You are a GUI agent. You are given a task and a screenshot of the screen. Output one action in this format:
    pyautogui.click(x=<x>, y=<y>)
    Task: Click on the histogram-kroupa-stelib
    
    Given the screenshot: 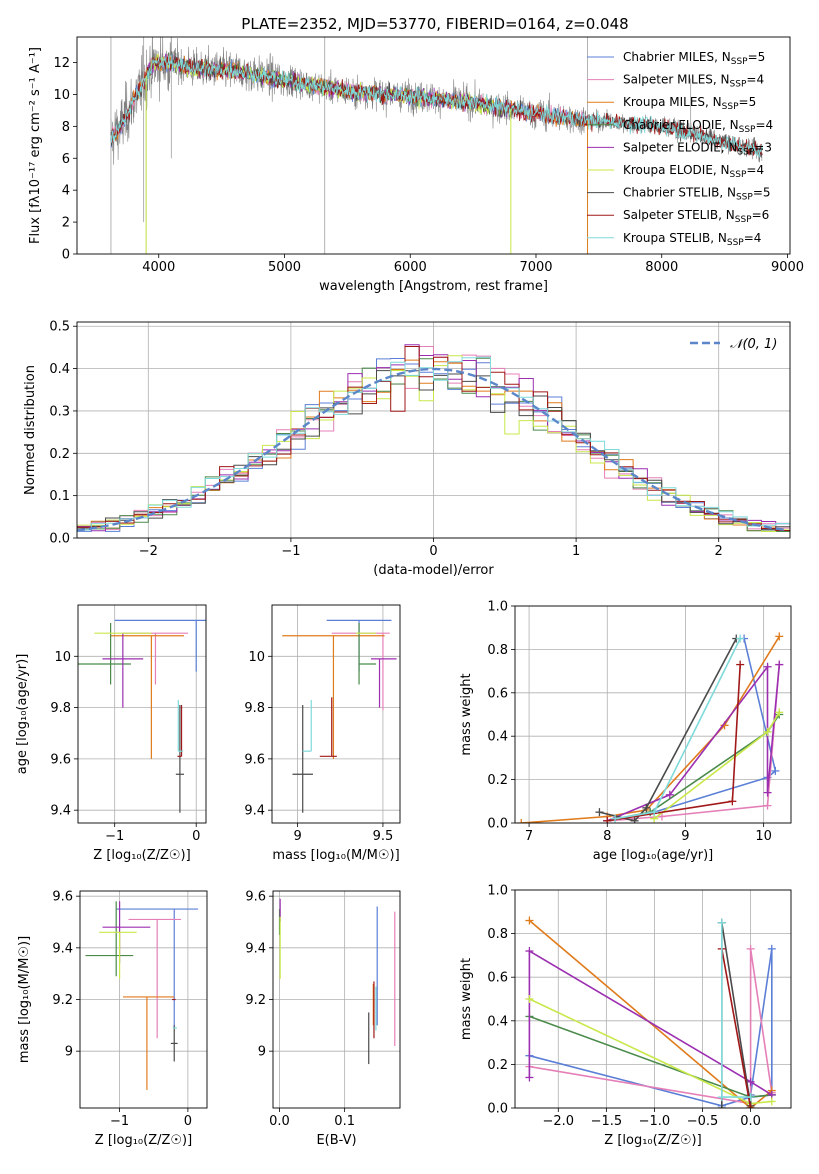 What is the action you would take?
    pyautogui.click(x=433, y=443)
    